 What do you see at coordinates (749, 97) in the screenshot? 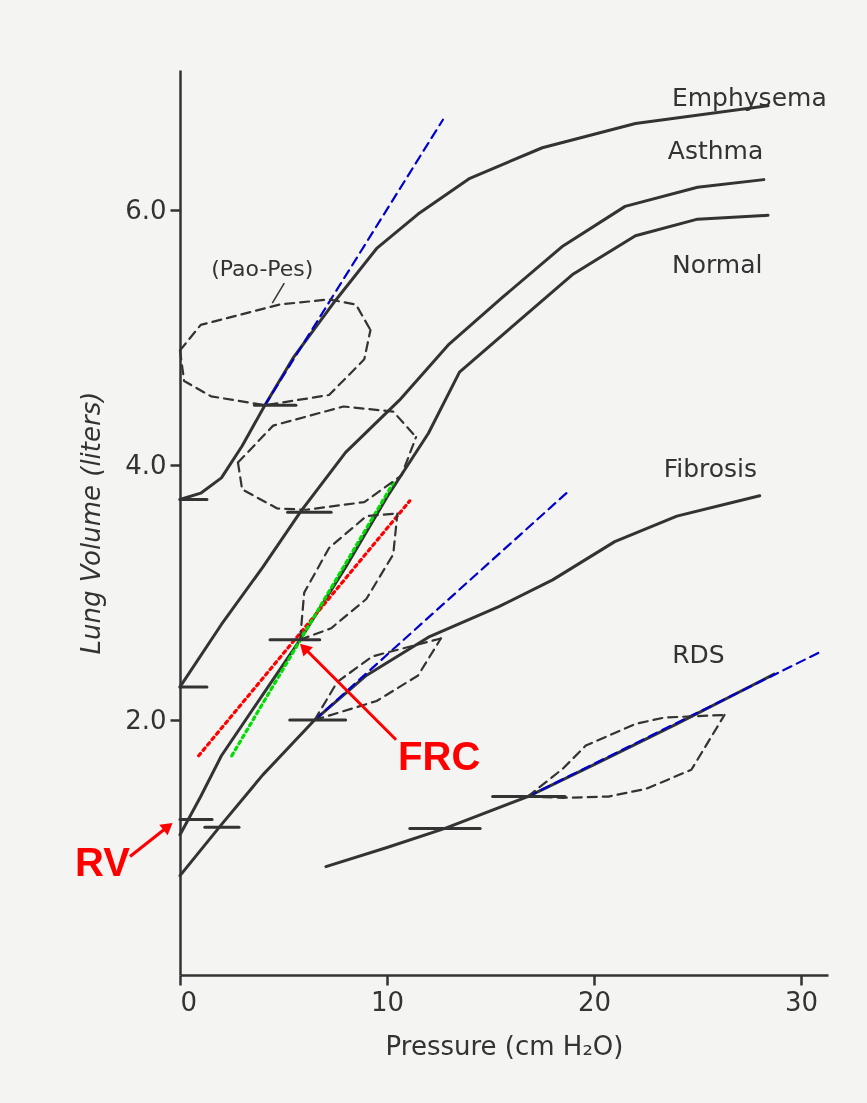
I see `series-label: Emphysema` at bounding box center [749, 97].